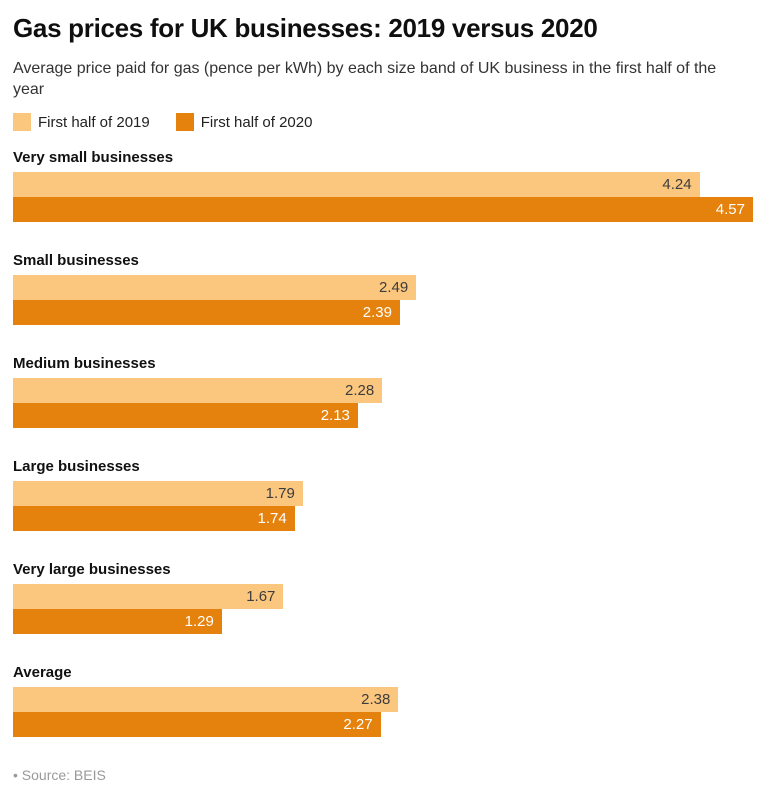  What do you see at coordinates (677, 185) in the screenshot?
I see `value-label: 4.24` at bounding box center [677, 185].